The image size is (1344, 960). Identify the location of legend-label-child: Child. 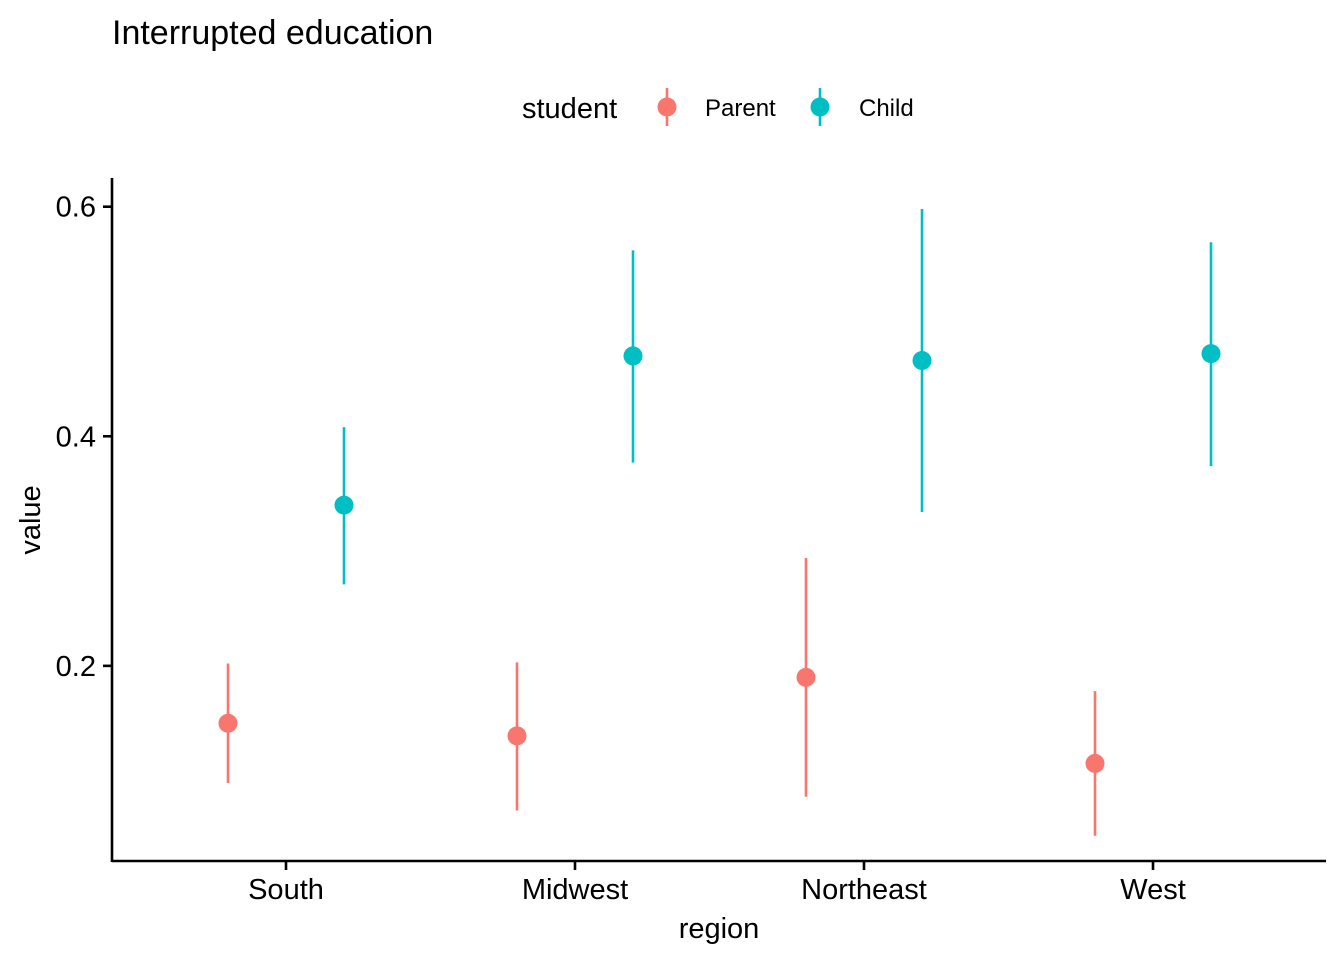
(886, 108).